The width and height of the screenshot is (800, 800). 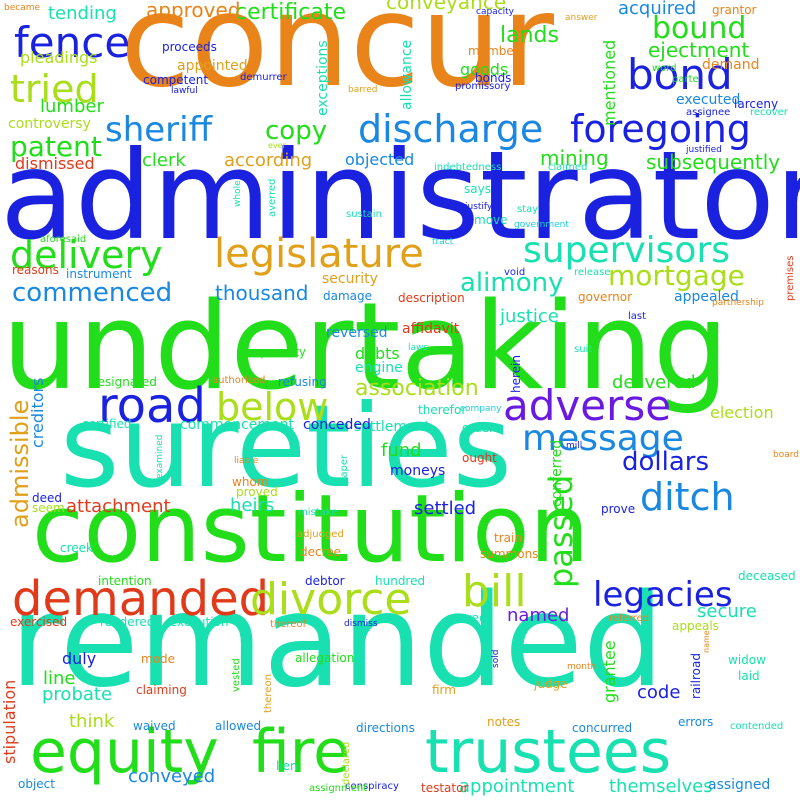 What do you see at coordinates (361, 624) in the screenshot?
I see `cloud-word: dismiss` at bounding box center [361, 624].